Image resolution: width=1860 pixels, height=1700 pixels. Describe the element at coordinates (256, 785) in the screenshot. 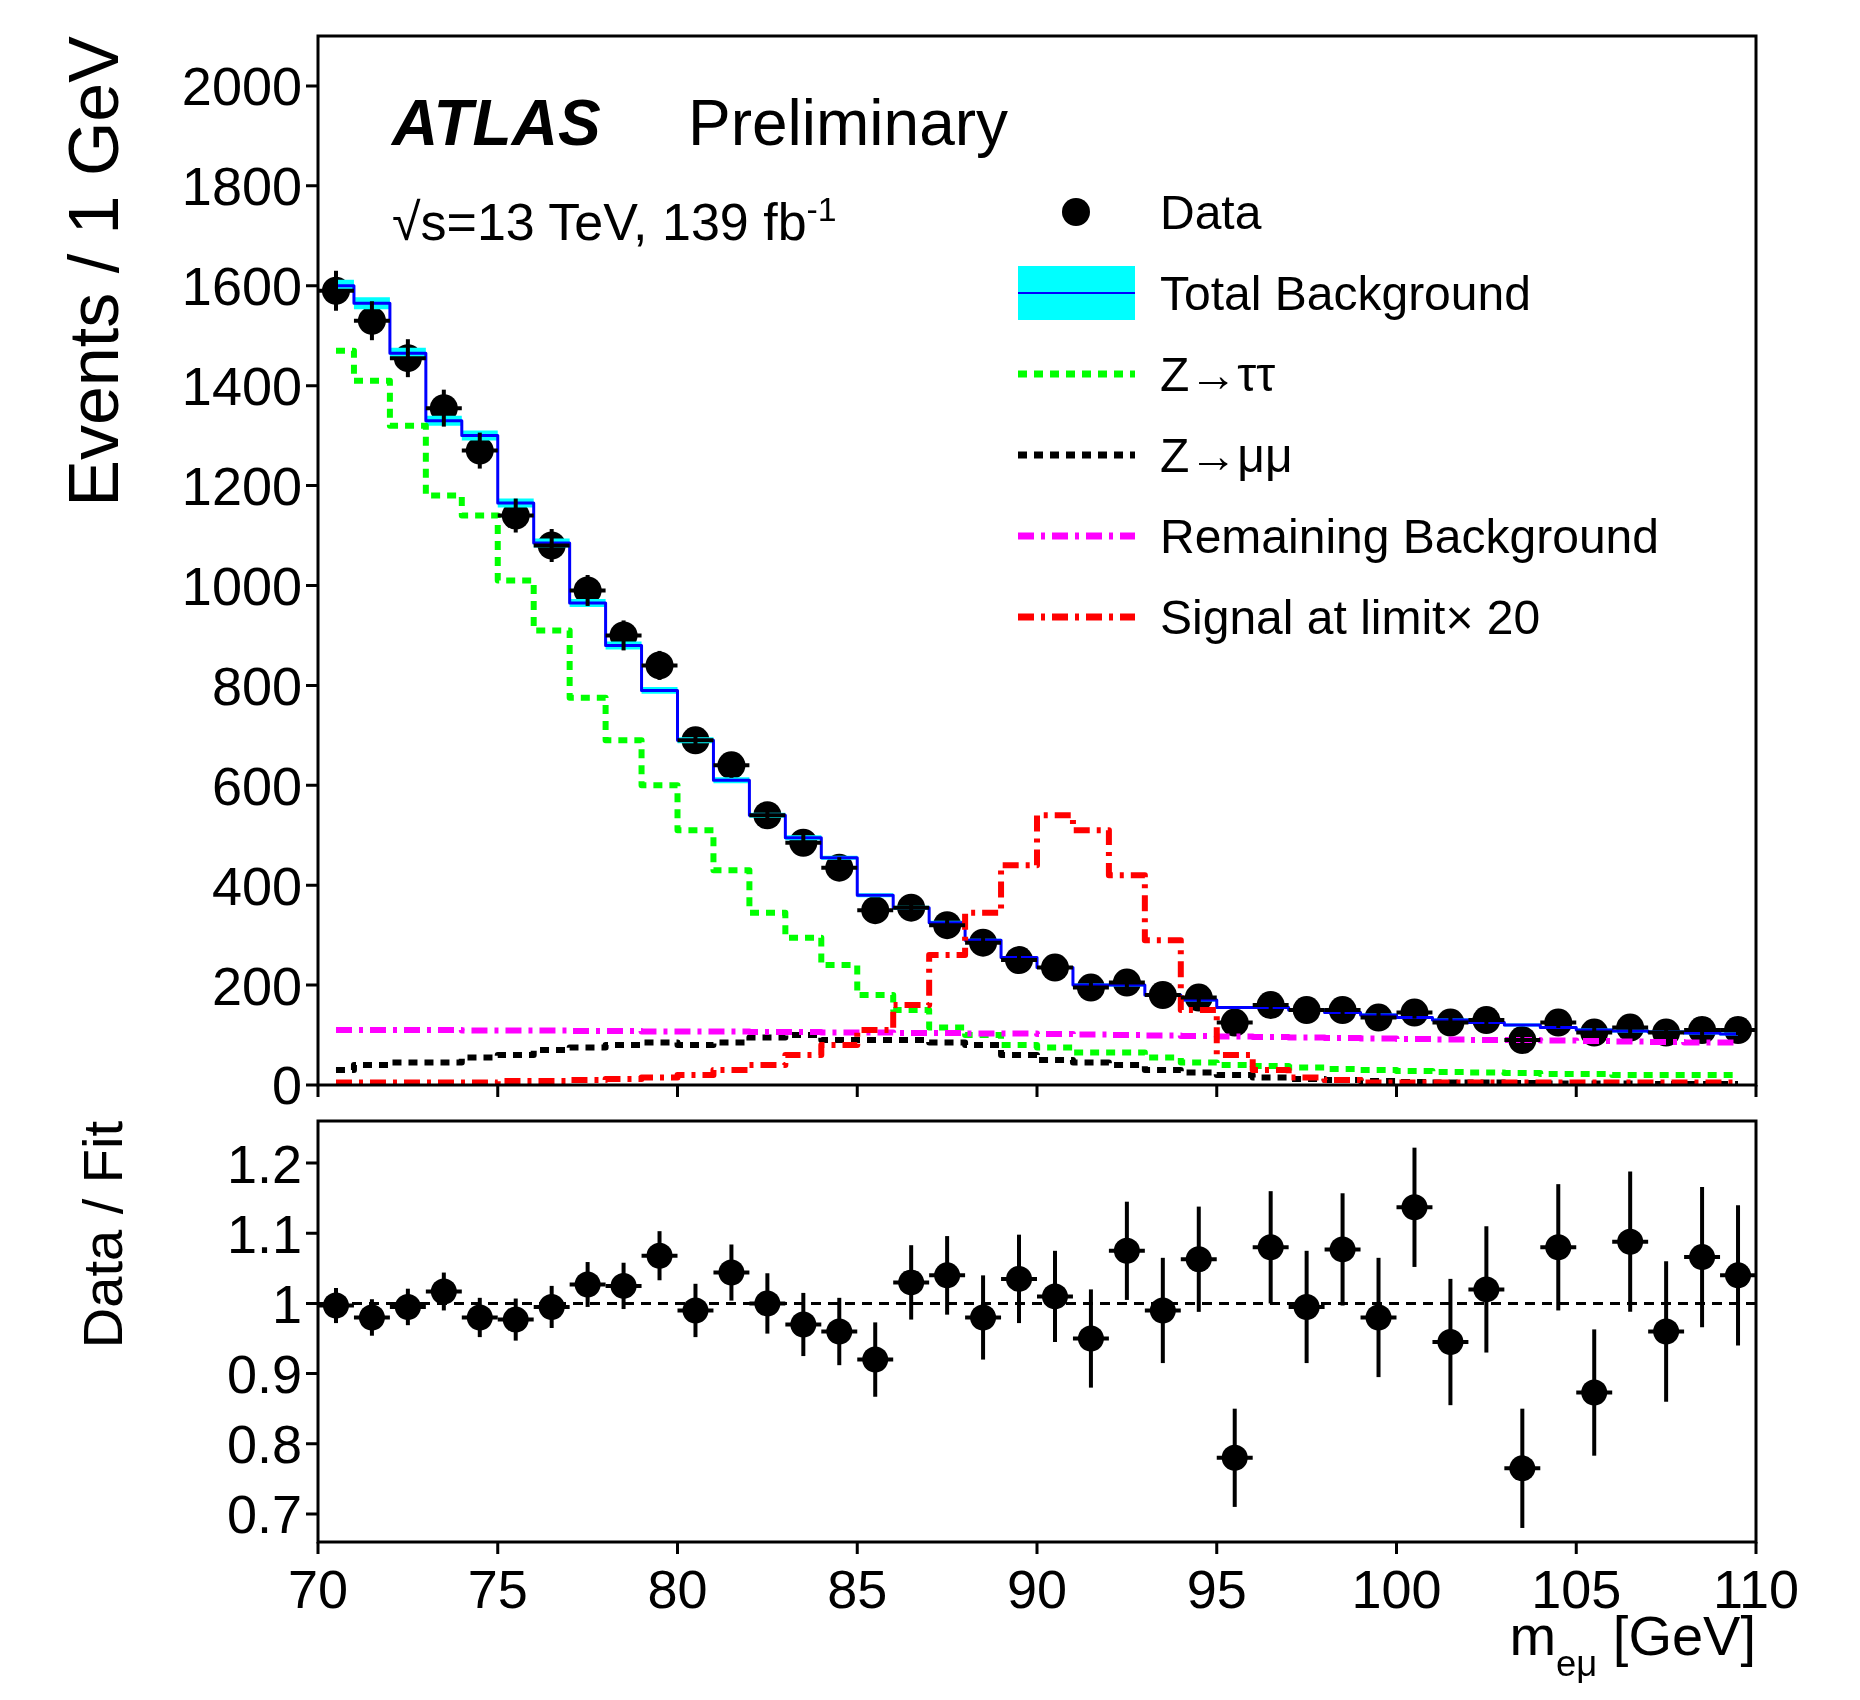

I see `y-tick-label: 600` at that location.